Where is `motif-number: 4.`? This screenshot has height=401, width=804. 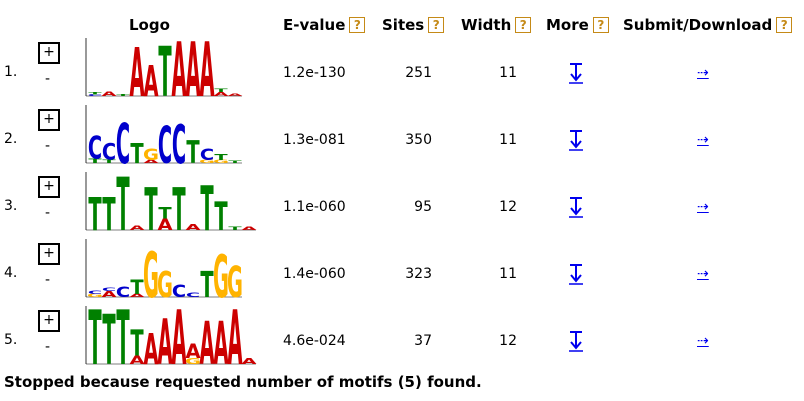
motif-number: 4. is located at coordinates (11, 273).